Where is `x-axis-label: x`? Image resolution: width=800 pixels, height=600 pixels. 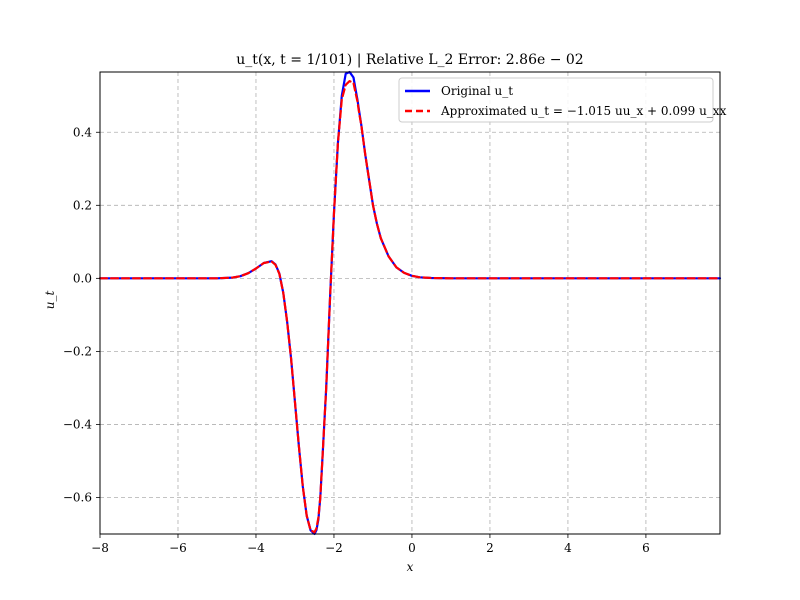
x-axis-label: x is located at coordinates (410, 567).